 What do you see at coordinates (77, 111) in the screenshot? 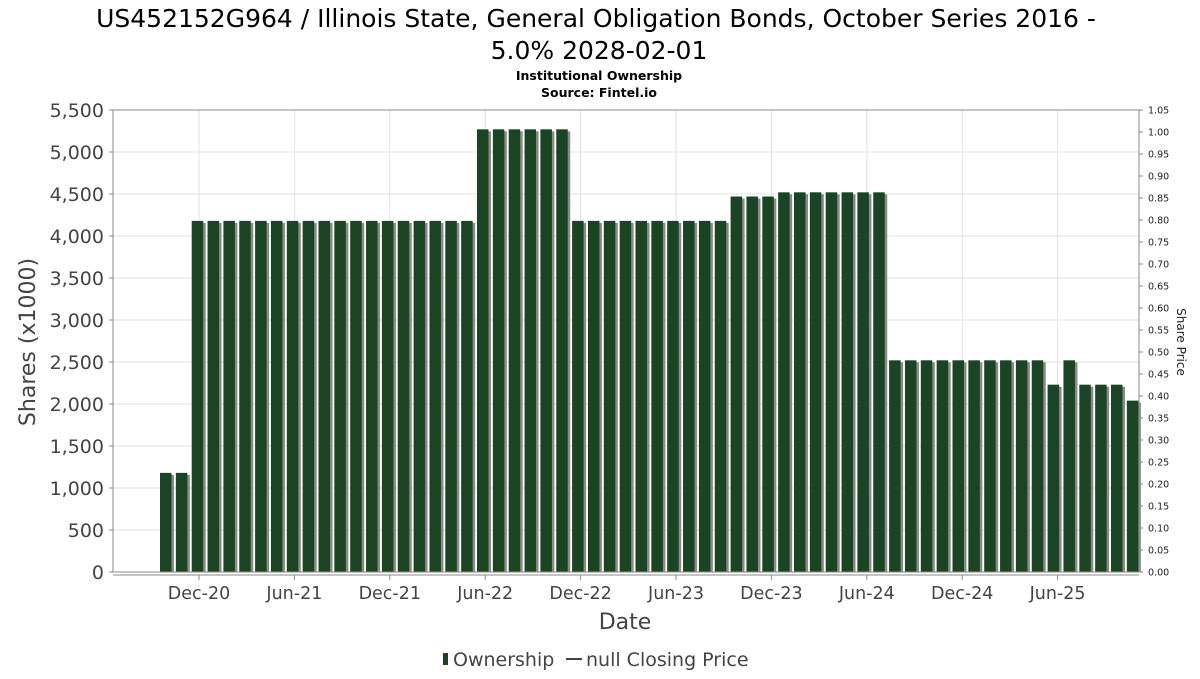
I see `y-tick-label: 5,500` at bounding box center [77, 111].